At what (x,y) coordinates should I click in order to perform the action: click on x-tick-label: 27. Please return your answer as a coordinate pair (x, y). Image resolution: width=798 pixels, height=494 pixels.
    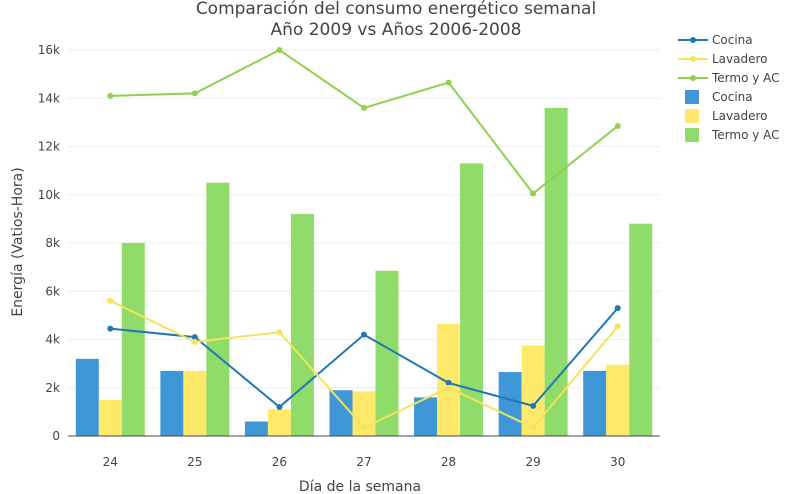
    Looking at the image, I should click on (363, 462).